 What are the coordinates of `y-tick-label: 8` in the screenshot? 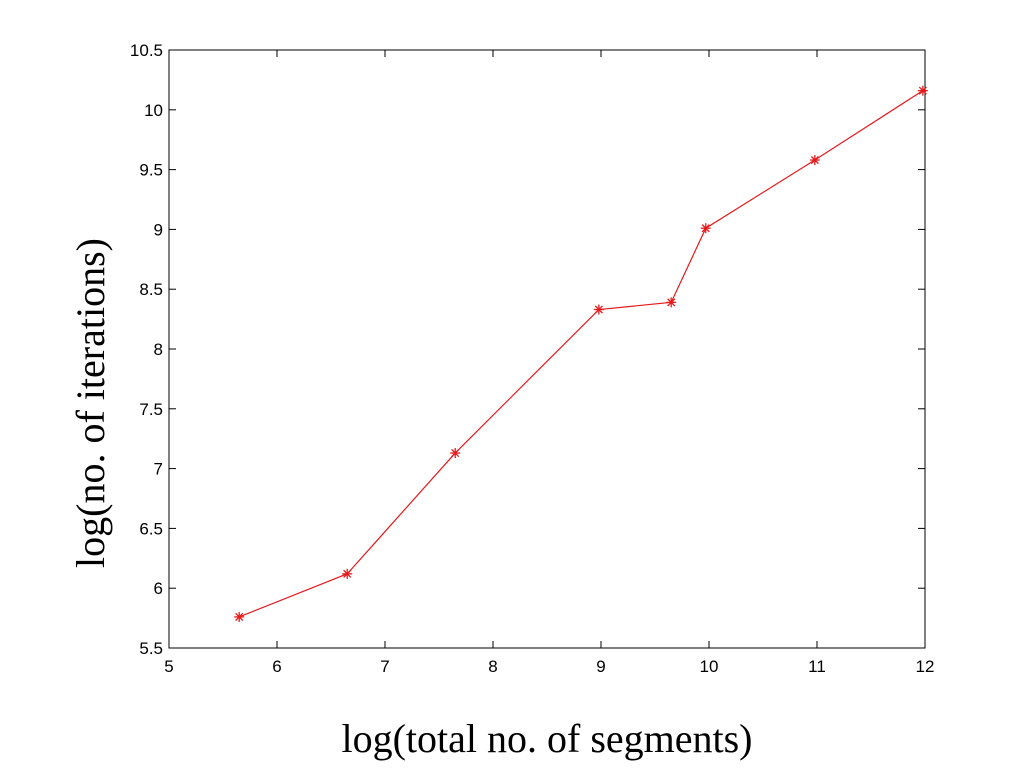 It's located at (158, 349).